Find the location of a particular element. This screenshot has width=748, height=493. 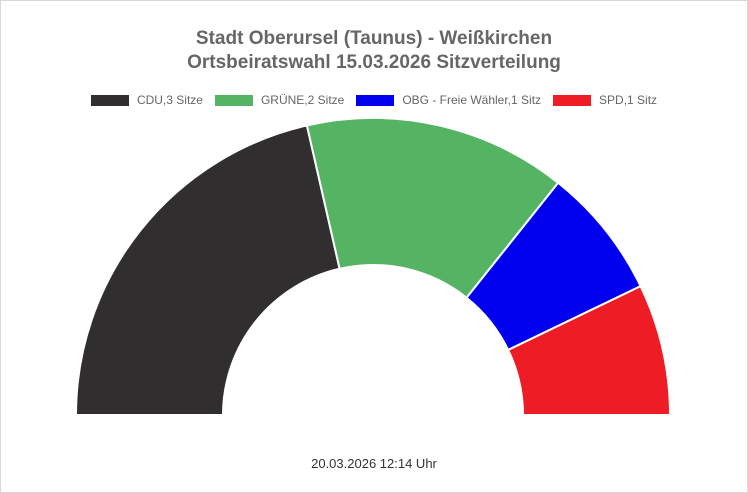

legend-item-1: GRÜNE,2 Sitze is located at coordinates (279, 100).